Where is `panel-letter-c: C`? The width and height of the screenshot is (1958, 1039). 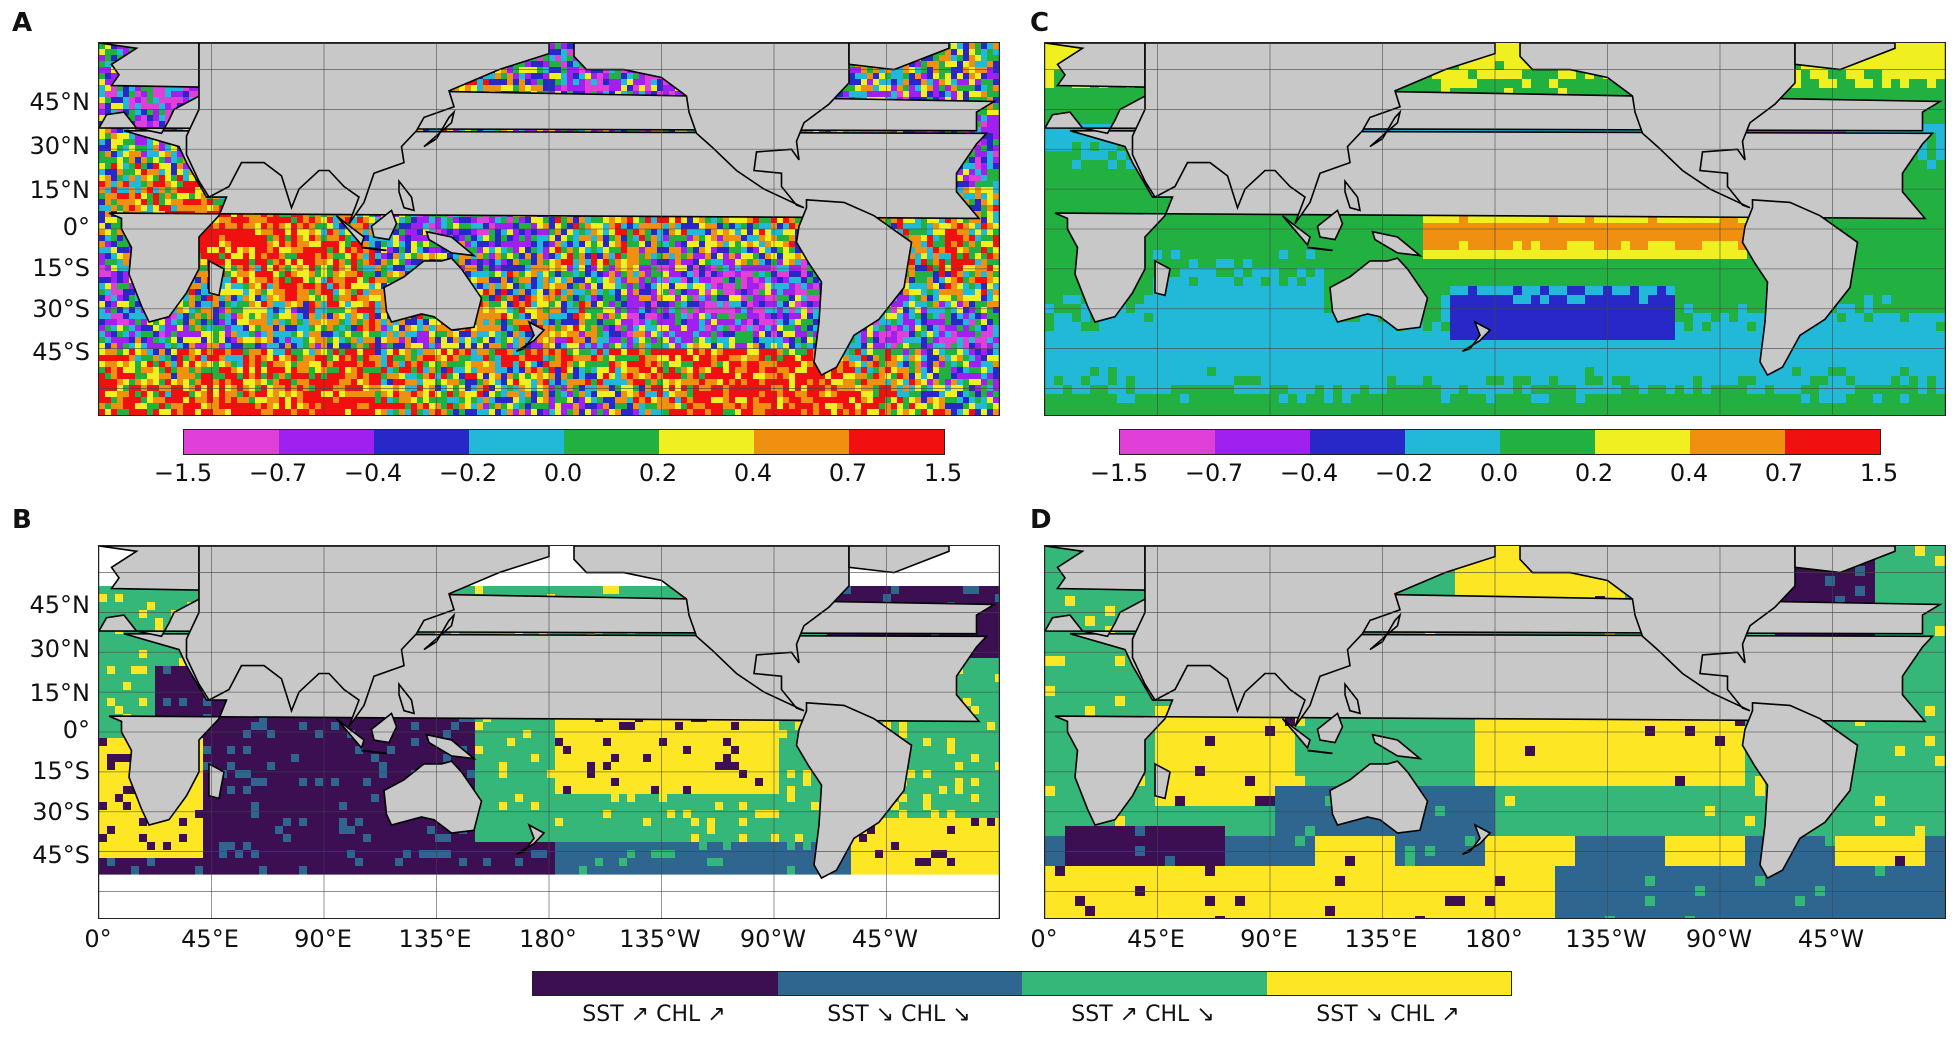 panel-letter-c: C is located at coordinates (1039, 23).